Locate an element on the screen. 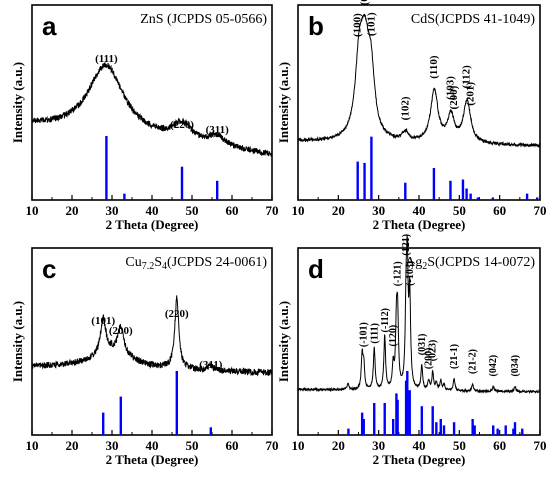 This screenshot has height=477, width=554. peak-label: (102) is located at coordinates (405, 108).